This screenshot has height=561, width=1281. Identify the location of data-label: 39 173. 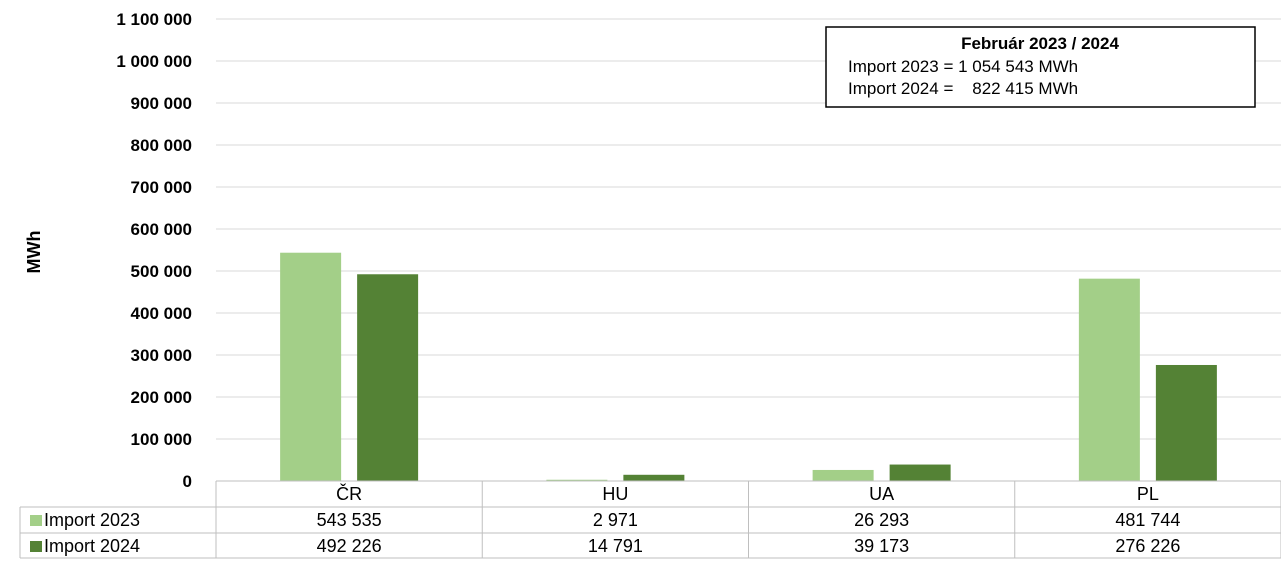
(881, 546).